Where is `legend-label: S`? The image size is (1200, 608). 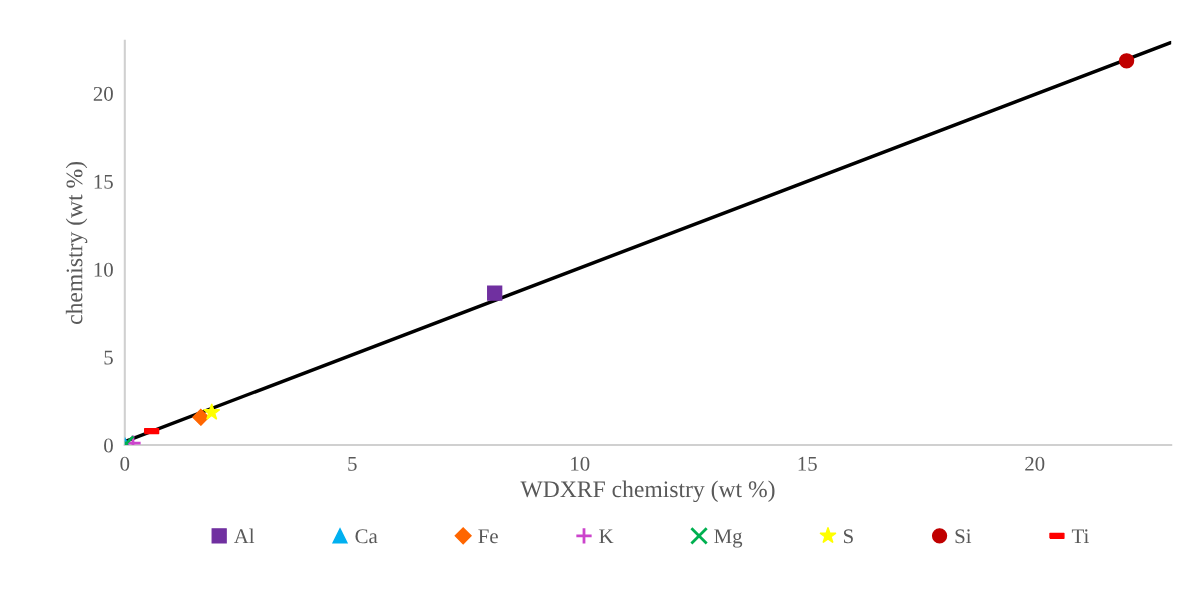
legend-label: S is located at coordinates (848, 536).